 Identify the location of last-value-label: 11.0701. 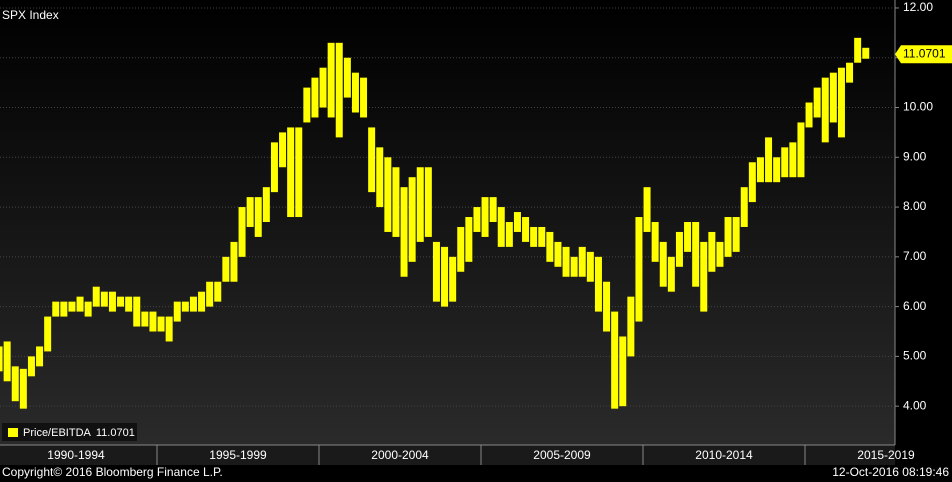
(924, 53).